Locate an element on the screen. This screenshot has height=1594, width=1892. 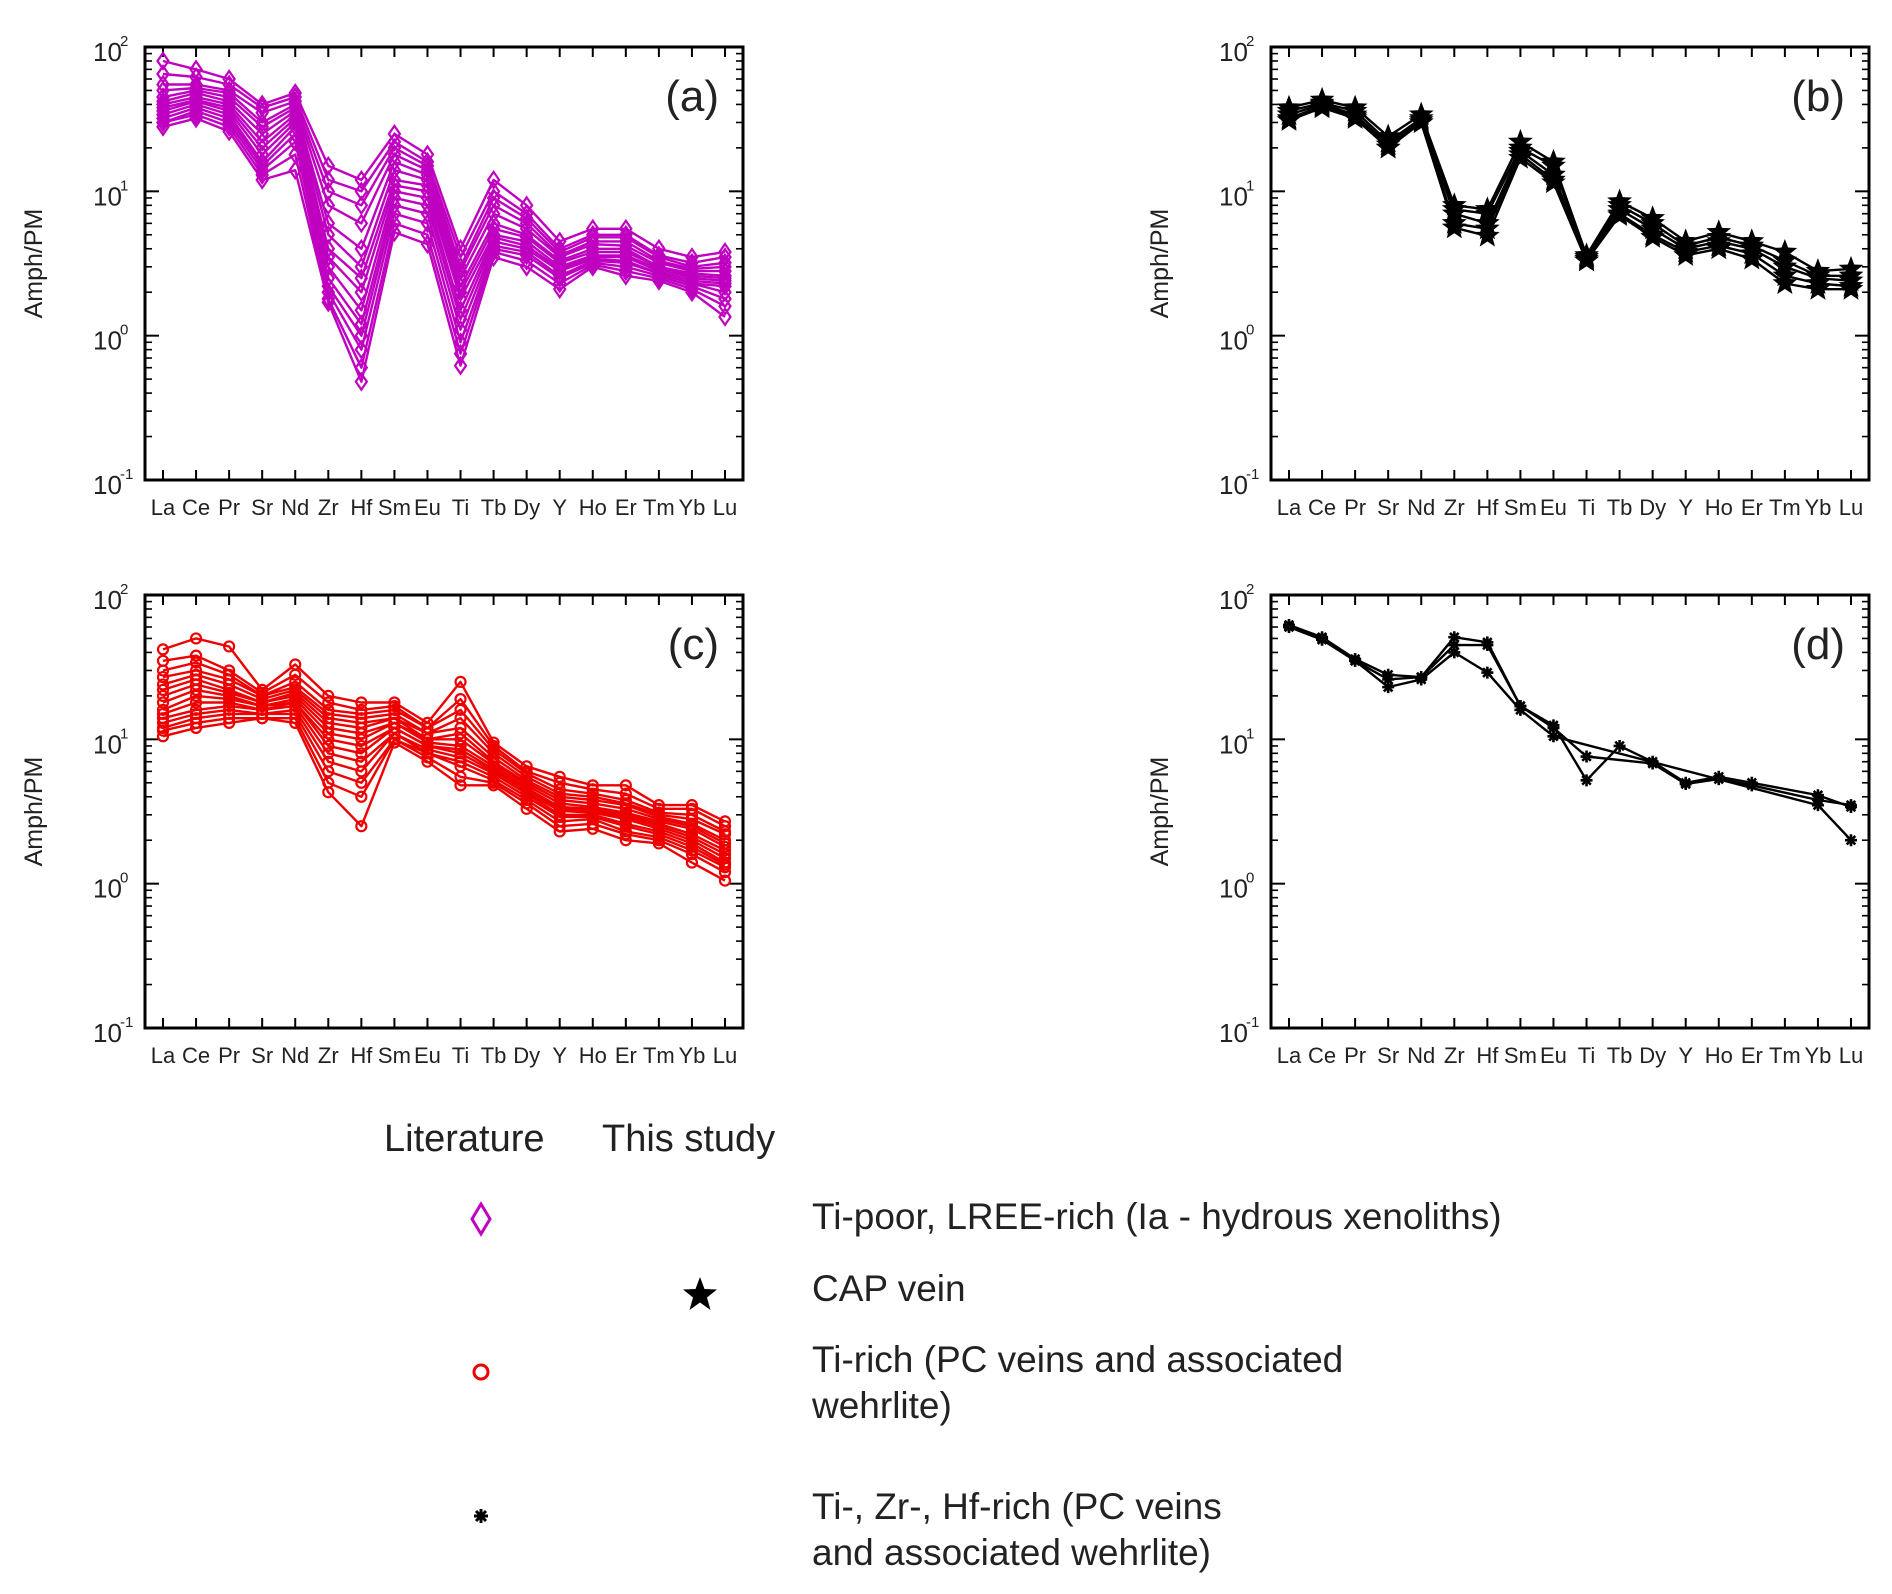
series-d2 is located at coordinates (1570, 715).